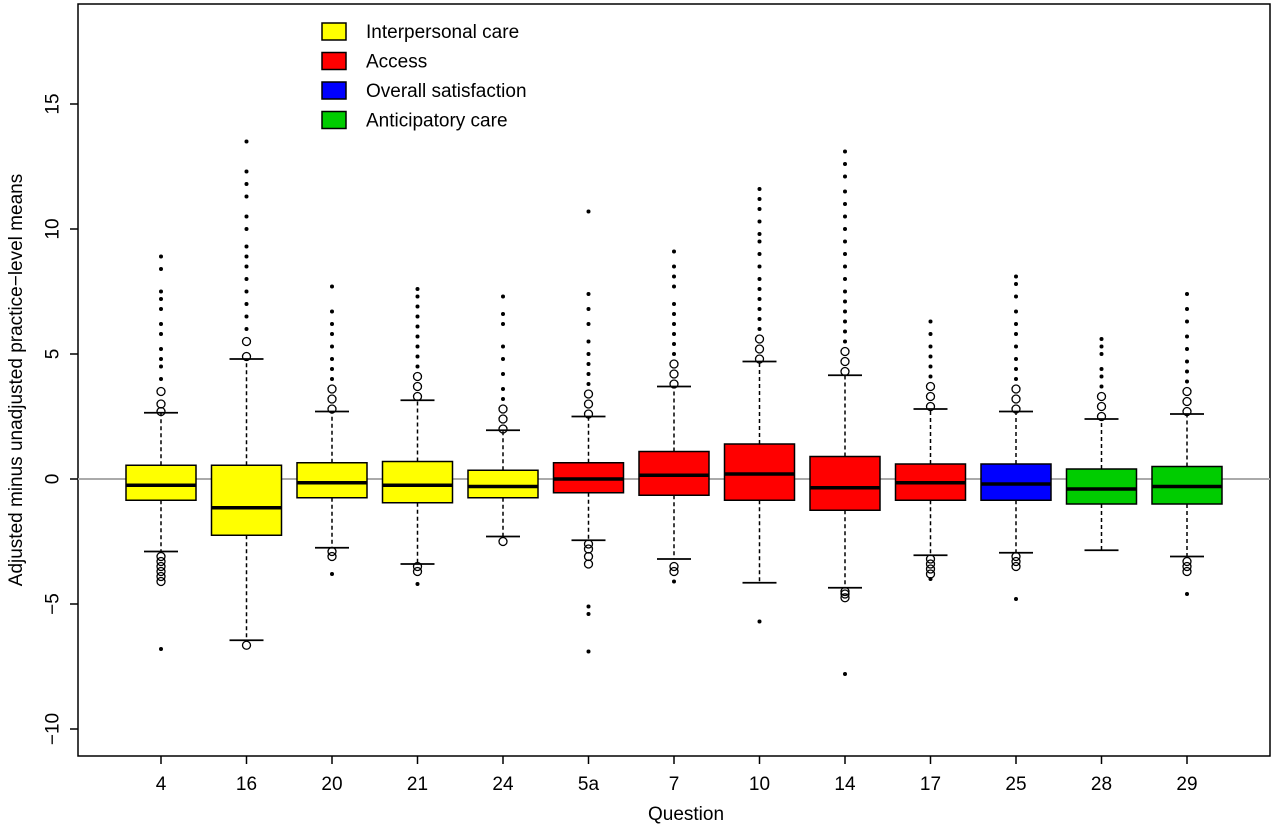  What do you see at coordinates (53, 479) in the screenshot?
I see `y-tick-label: 0` at bounding box center [53, 479].